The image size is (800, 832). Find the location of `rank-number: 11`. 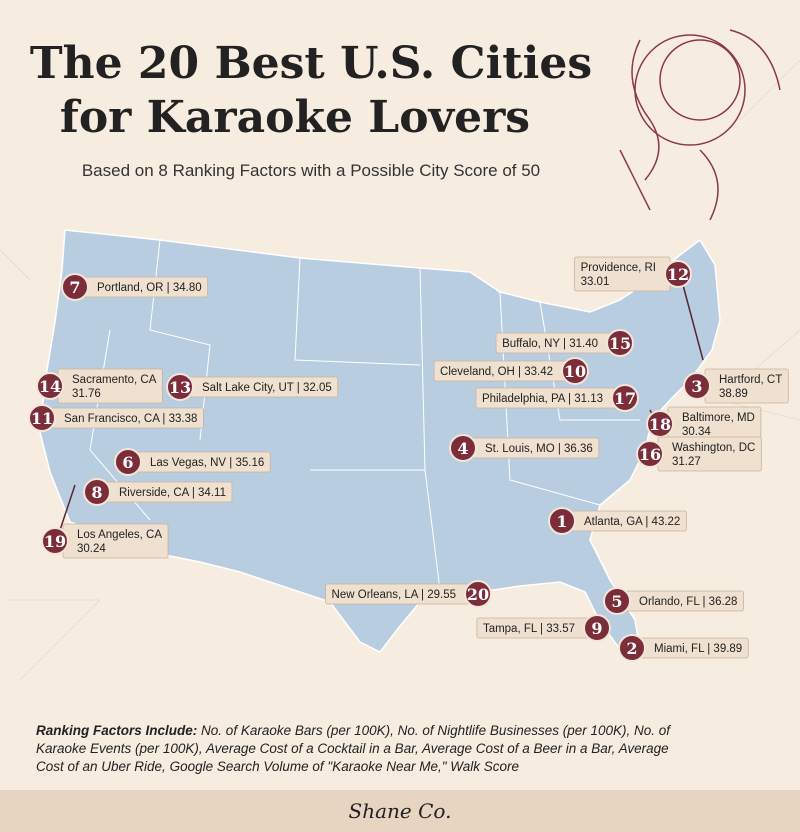

rank-number: 11 is located at coordinates (42, 418).